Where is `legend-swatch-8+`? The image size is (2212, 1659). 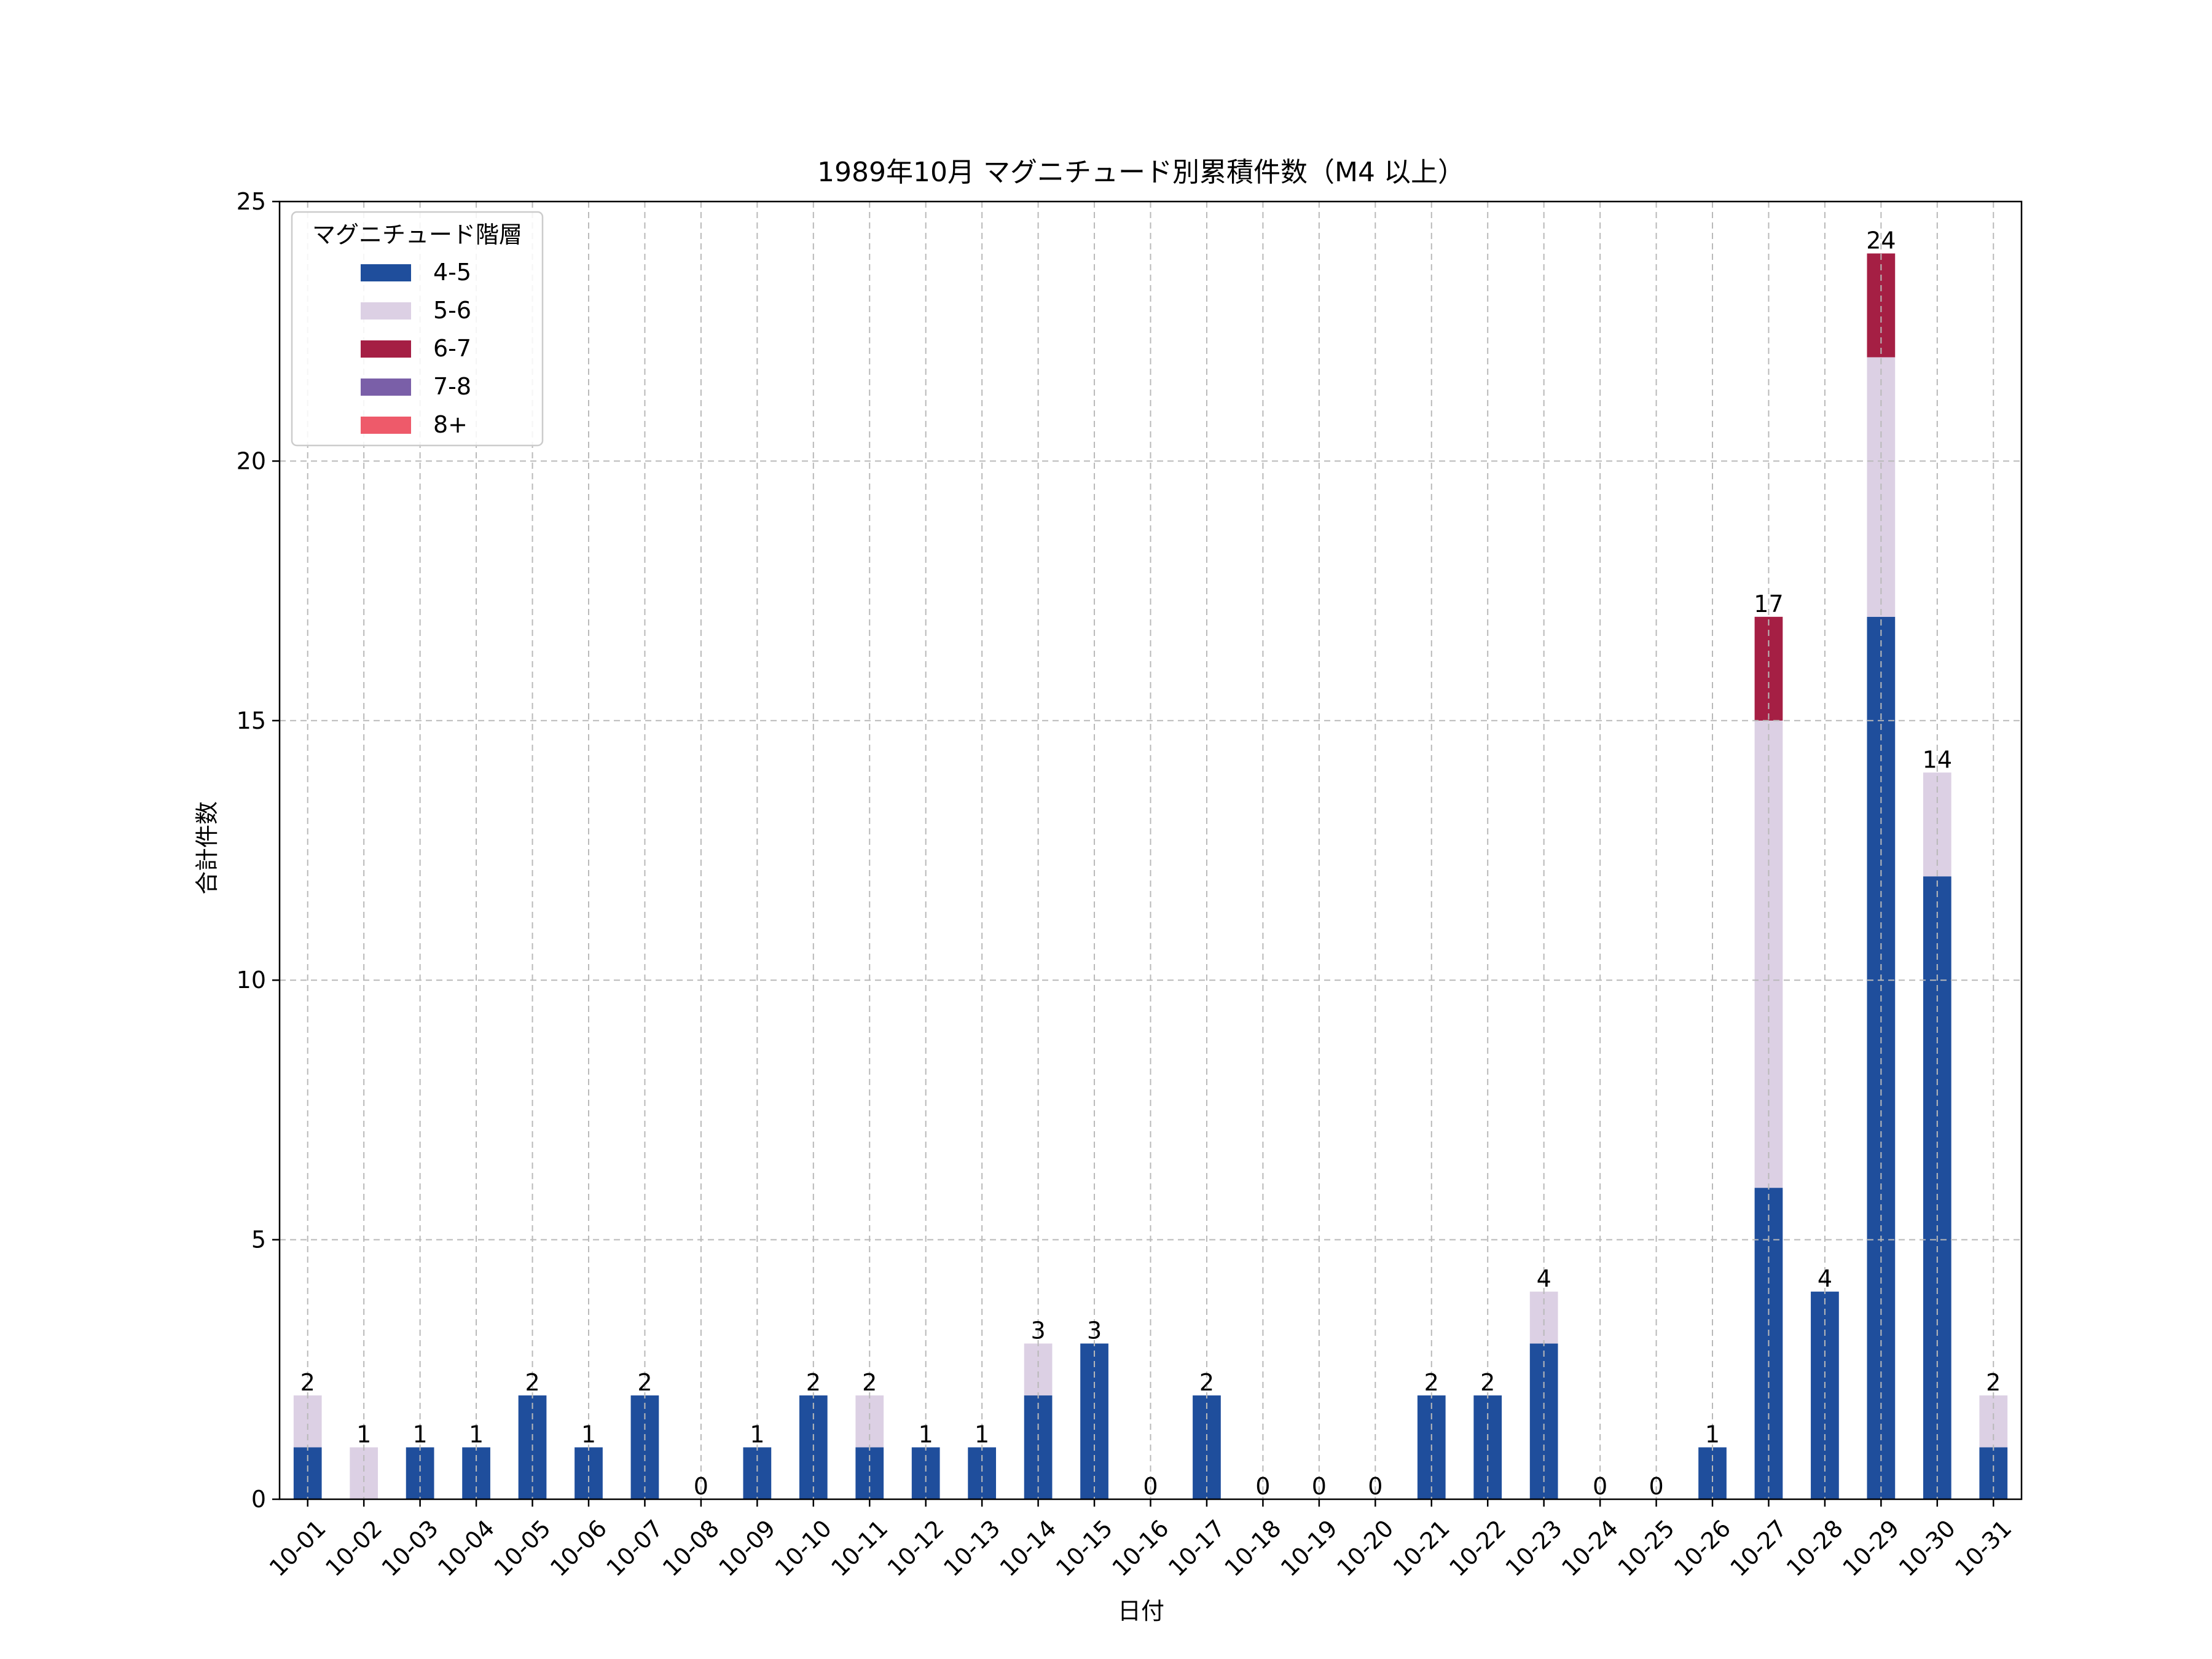
legend-swatch-8+ is located at coordinates (386, 425).